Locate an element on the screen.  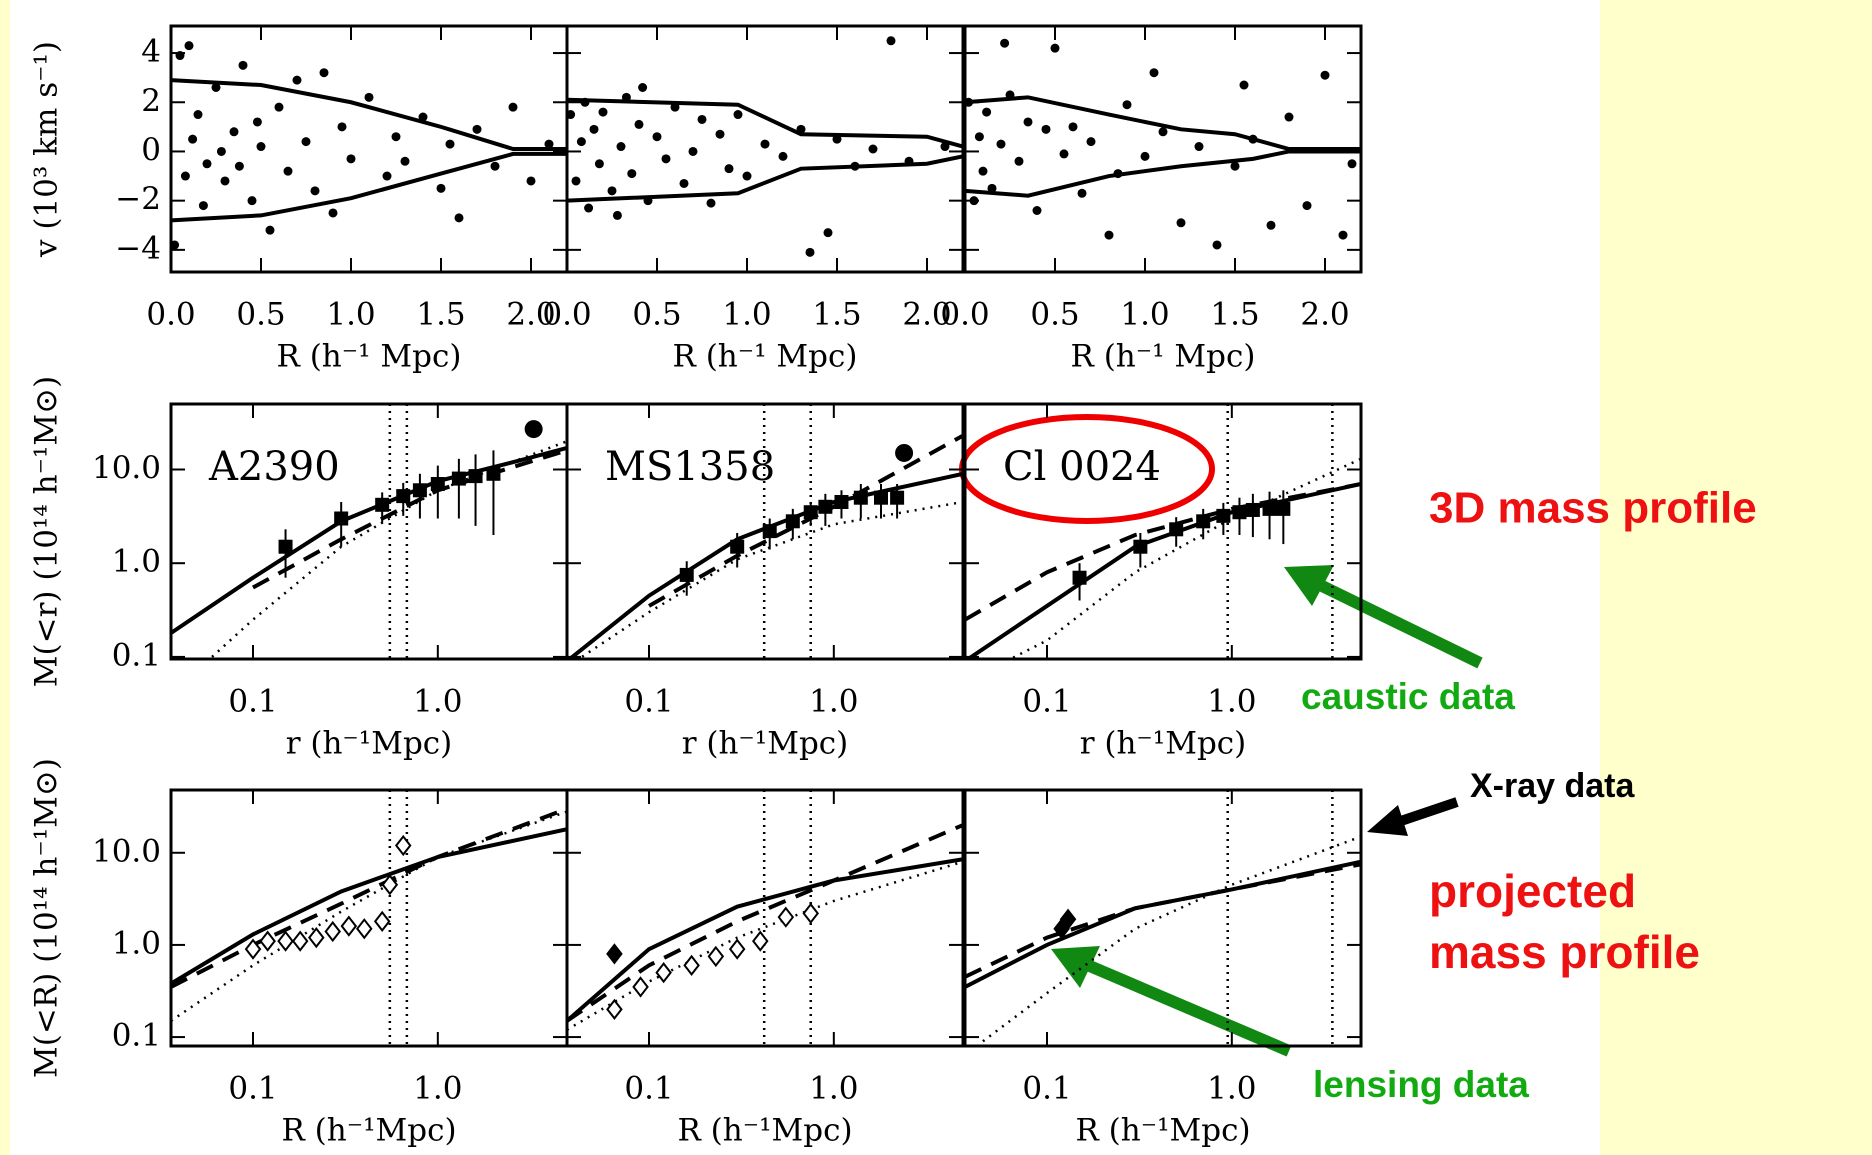
cluster-label: A2390 is located at coordinates (274, 467).